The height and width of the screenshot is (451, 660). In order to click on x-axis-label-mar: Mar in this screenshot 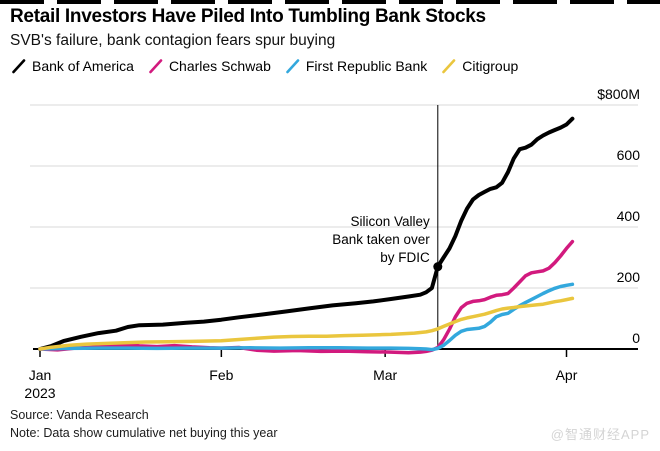, I will do `click(385, 375)`.